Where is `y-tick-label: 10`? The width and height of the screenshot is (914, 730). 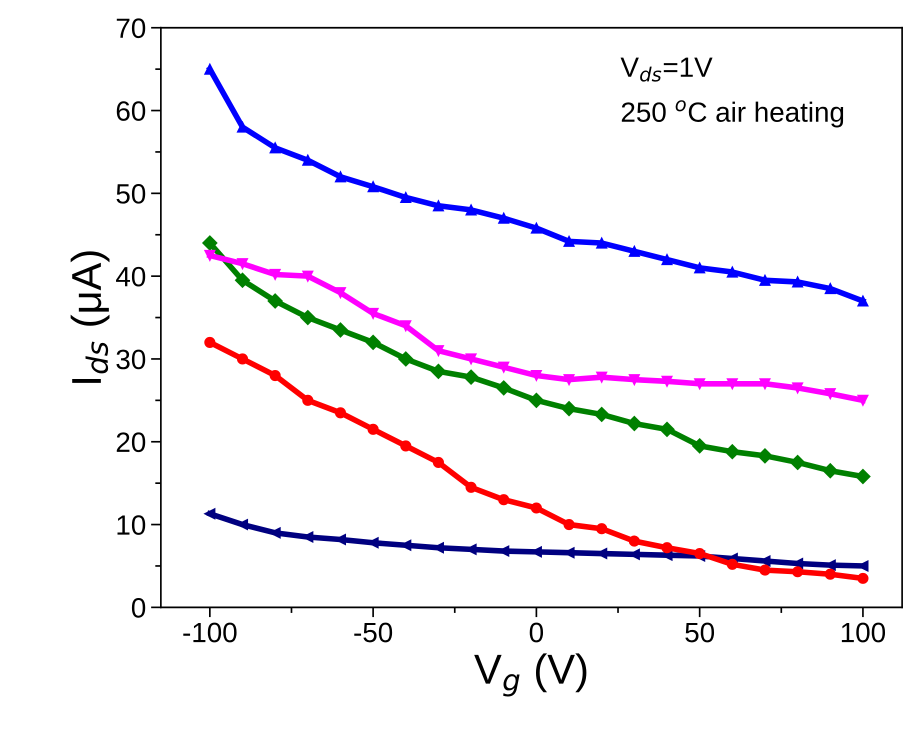
y-tick-label: 10 is located at coordinates (132, 525).